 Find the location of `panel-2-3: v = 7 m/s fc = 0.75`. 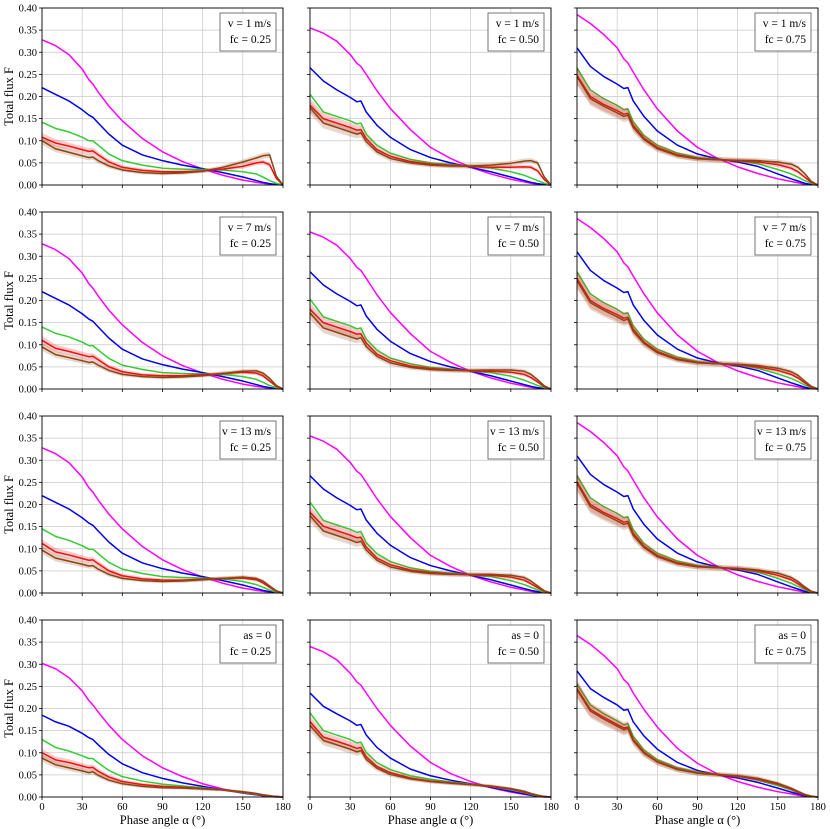

panel-2-3: v = 7 m/s fc = 0.75 is located at coordinates (696, 301).